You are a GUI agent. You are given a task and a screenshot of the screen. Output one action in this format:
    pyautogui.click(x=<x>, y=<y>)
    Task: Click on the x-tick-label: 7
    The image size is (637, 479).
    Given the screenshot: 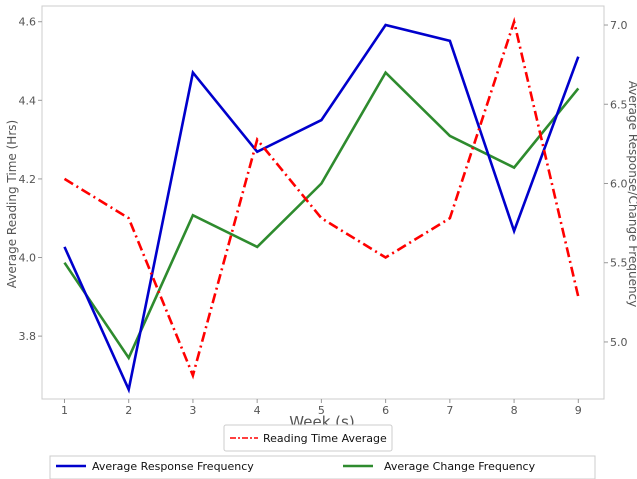 What is the action you would take?
    pyautogui.click(x=449, y=410)
    